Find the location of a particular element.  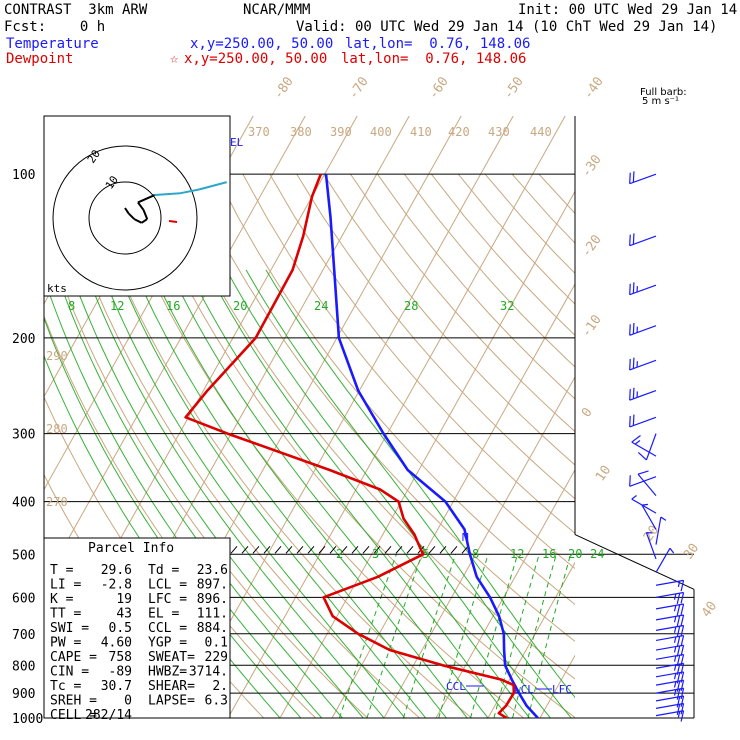

parcel-value: 0.5 is located at coordinates (120, 628).